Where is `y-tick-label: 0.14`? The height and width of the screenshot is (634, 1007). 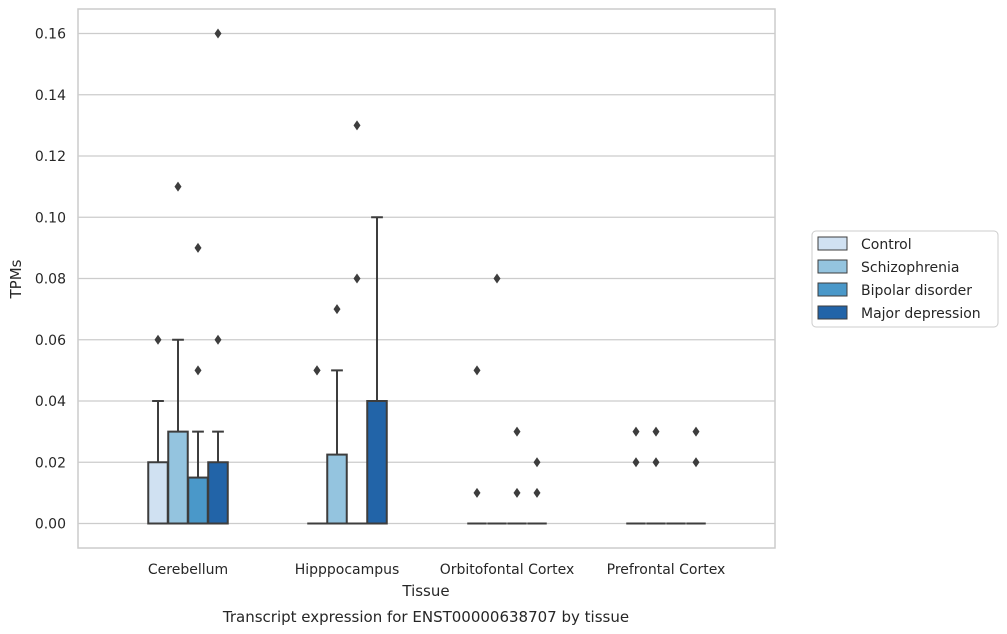 y-tick-label: 0.14 is located at coordinates (50, 96).